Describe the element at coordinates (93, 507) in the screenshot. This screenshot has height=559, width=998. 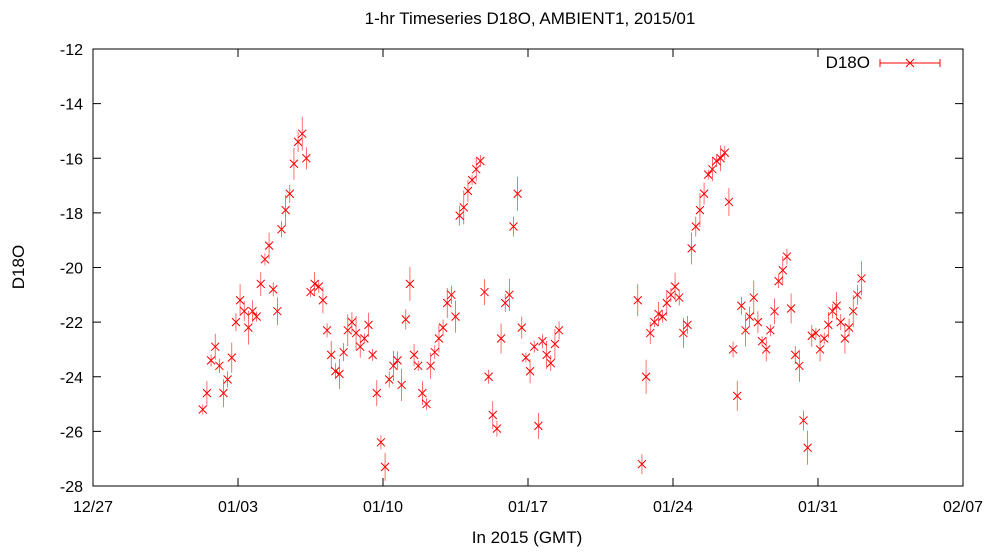
I see `x-tick-label: 12/27` at that location.